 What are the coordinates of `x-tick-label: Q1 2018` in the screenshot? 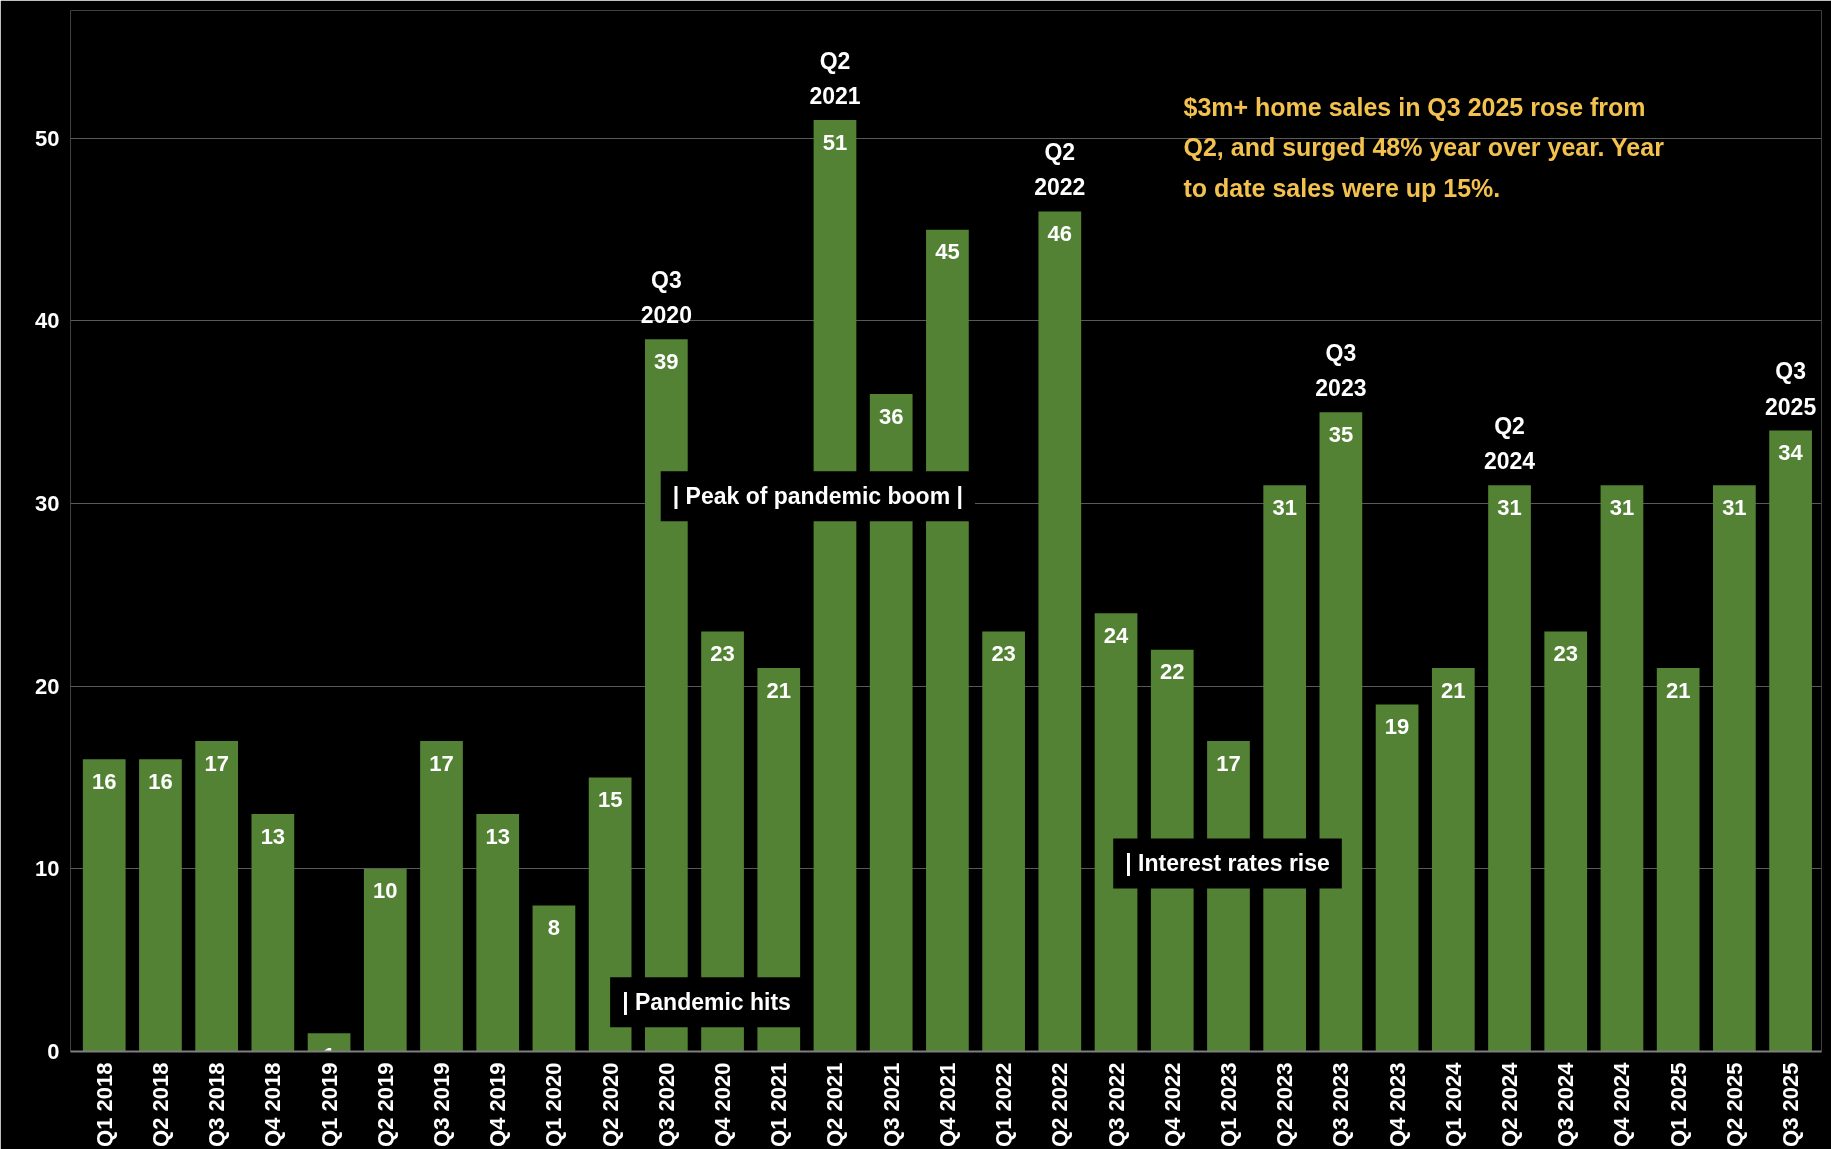 It's located at (104, 1104).